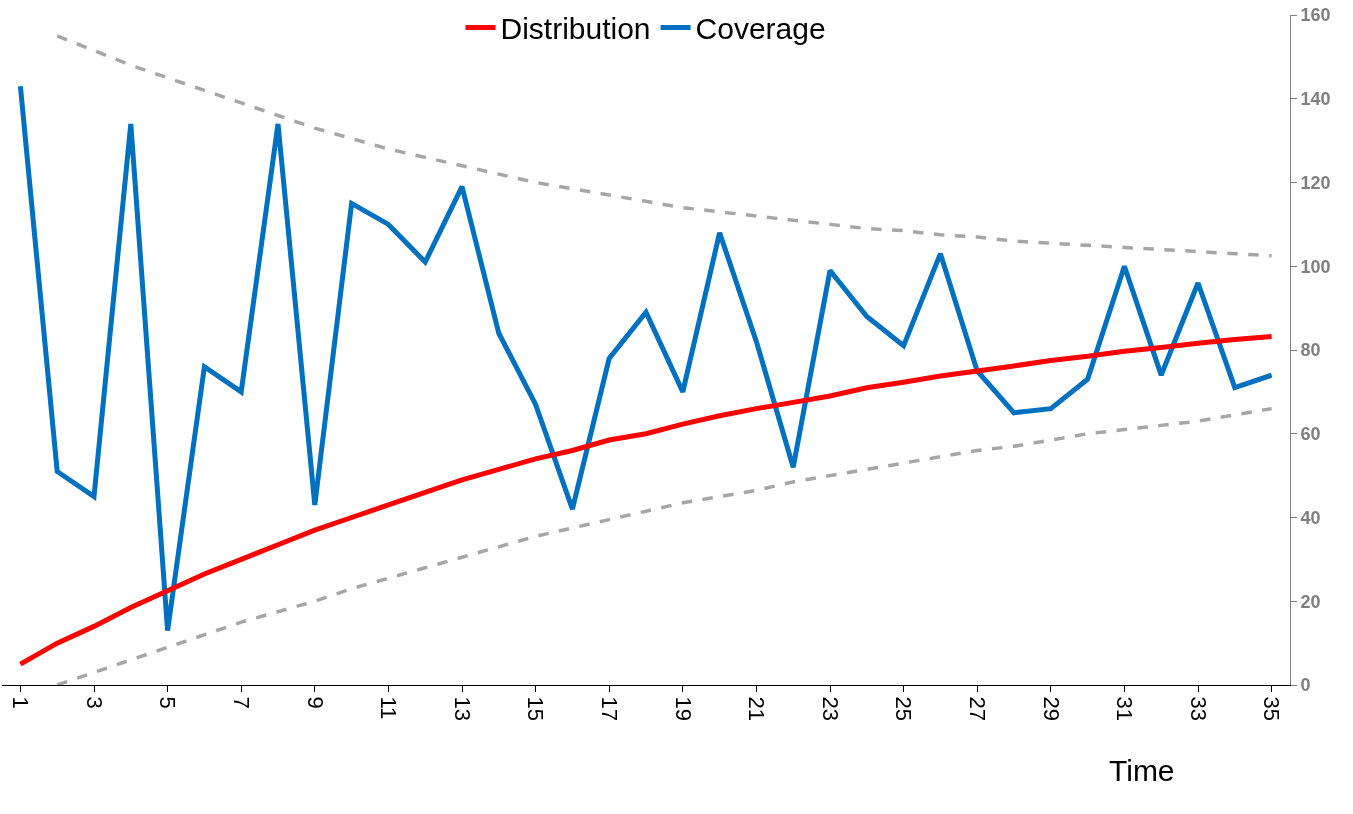 This screenshot has width=1353, height=814. Describe the element at coordinates (1310, 434) in the screenshot. I see `y-tick-label: 60` at that location.